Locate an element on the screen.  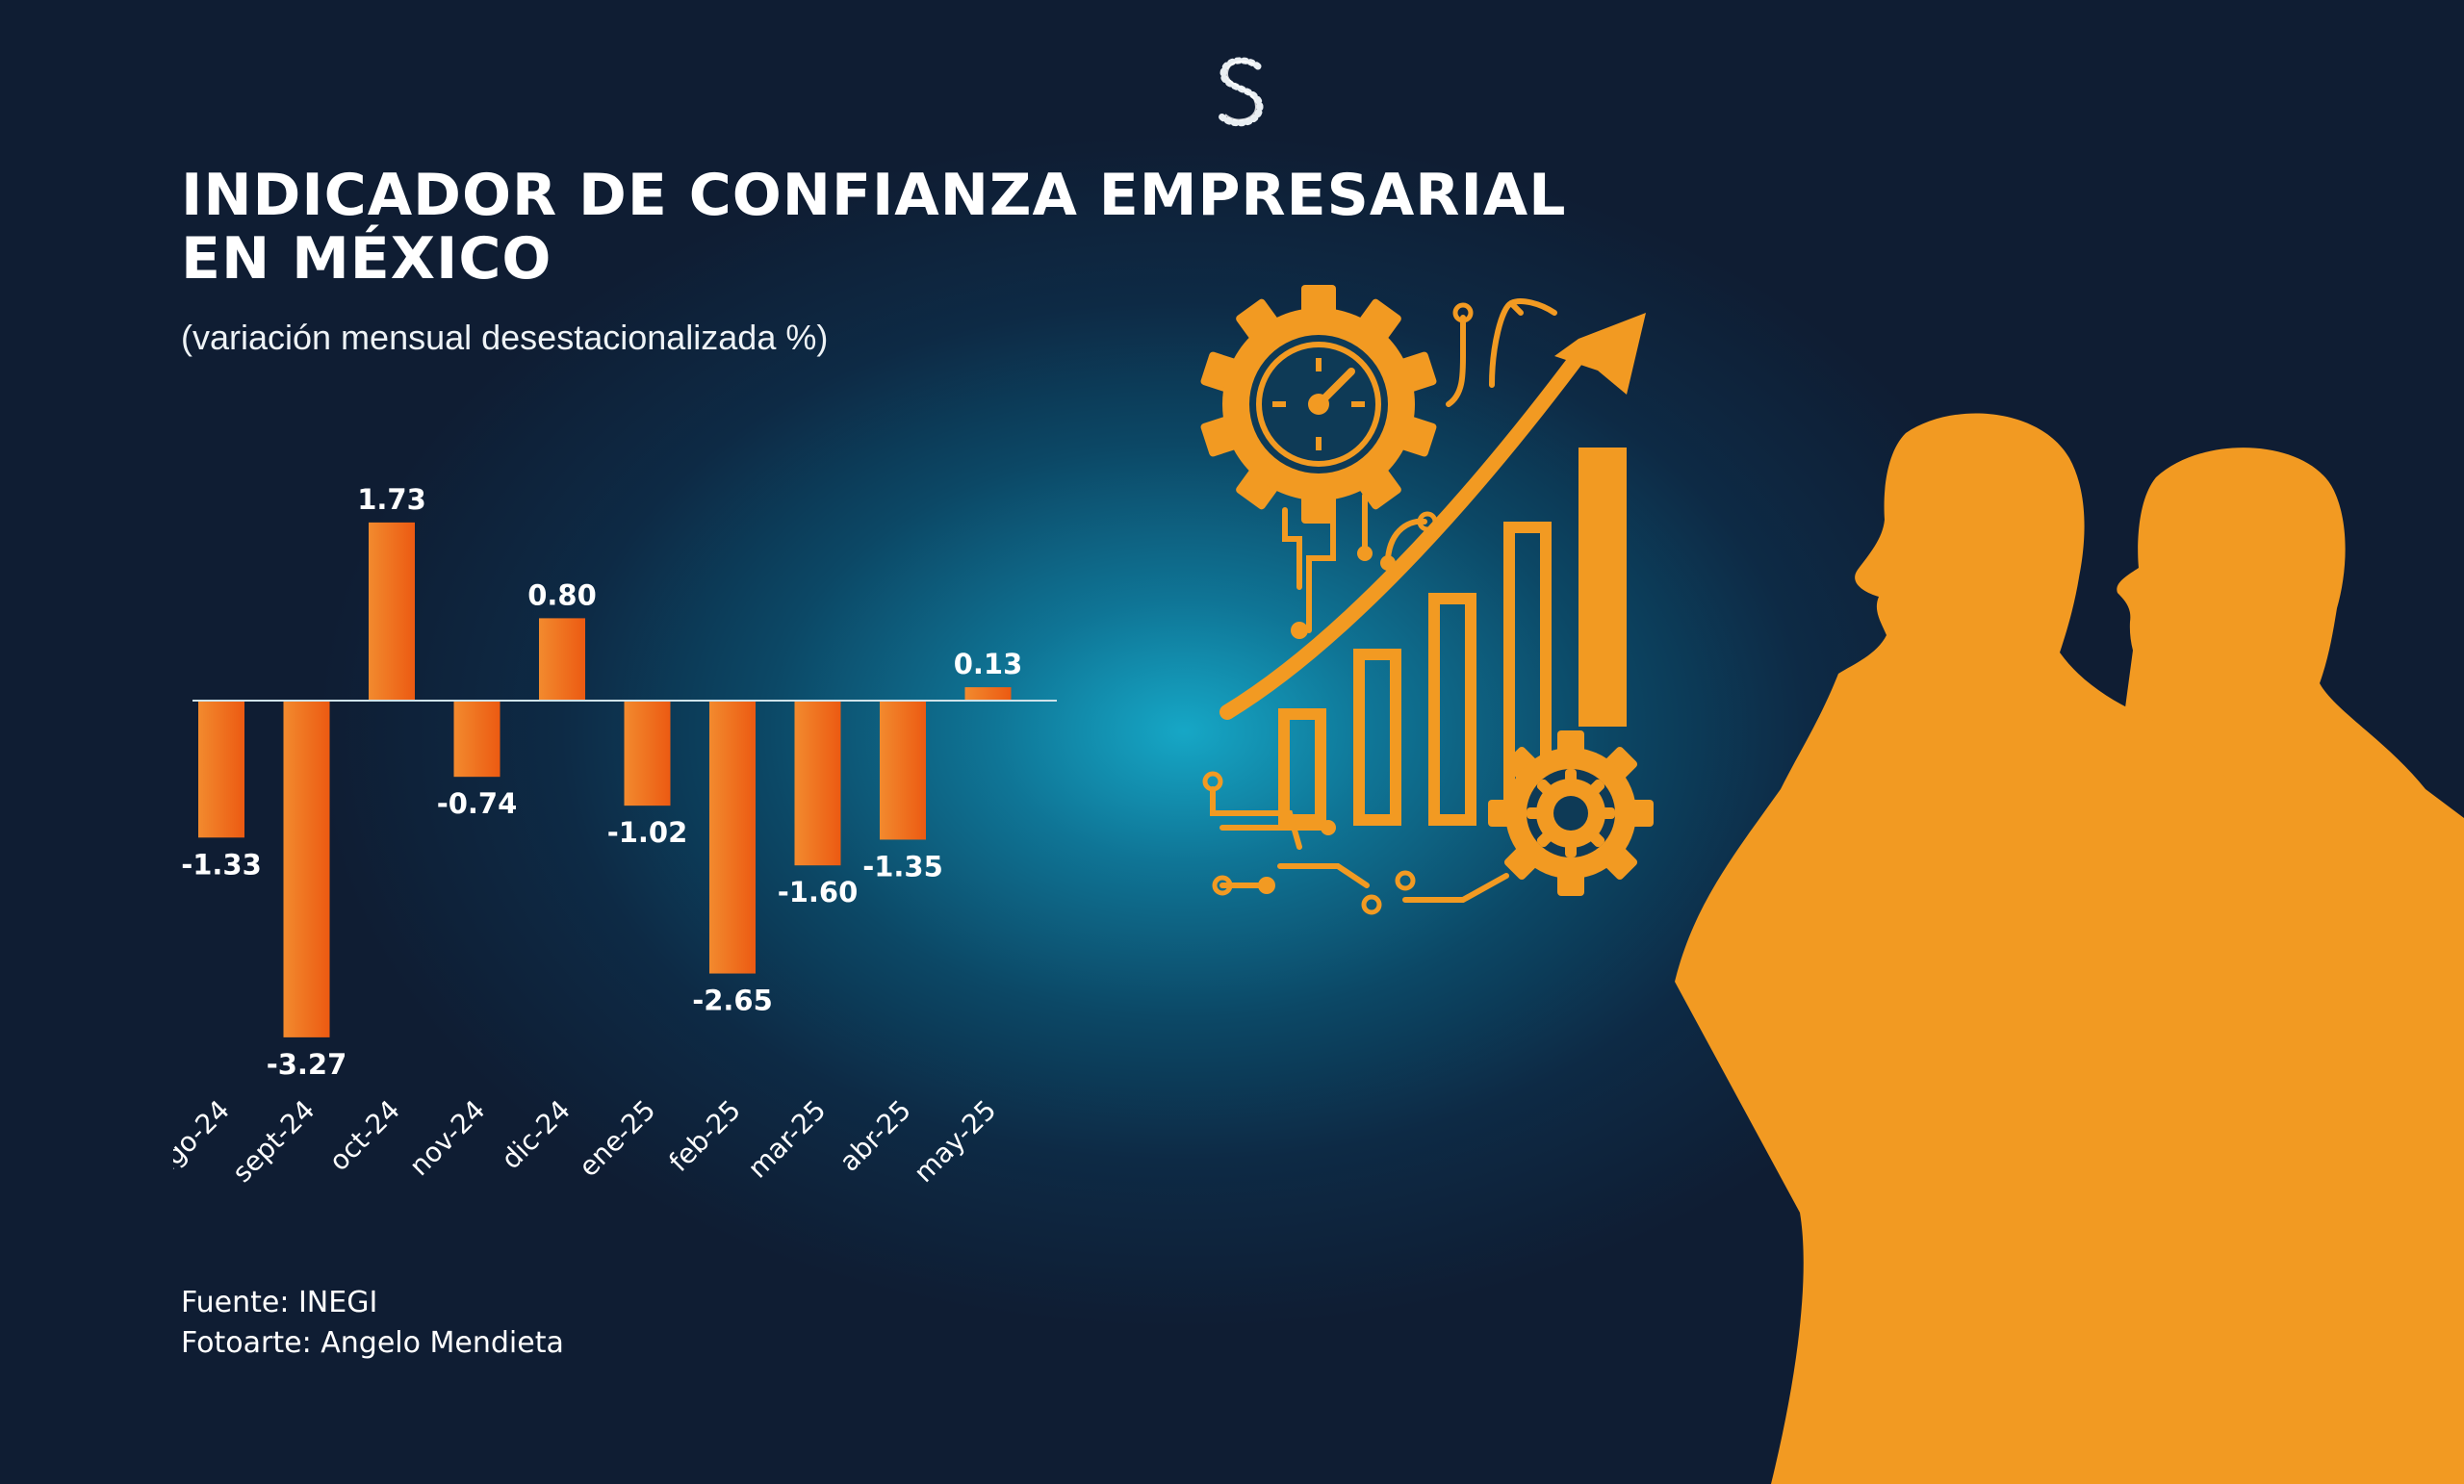
circuit-nodes-icon is located at coordinates (1338, 608).